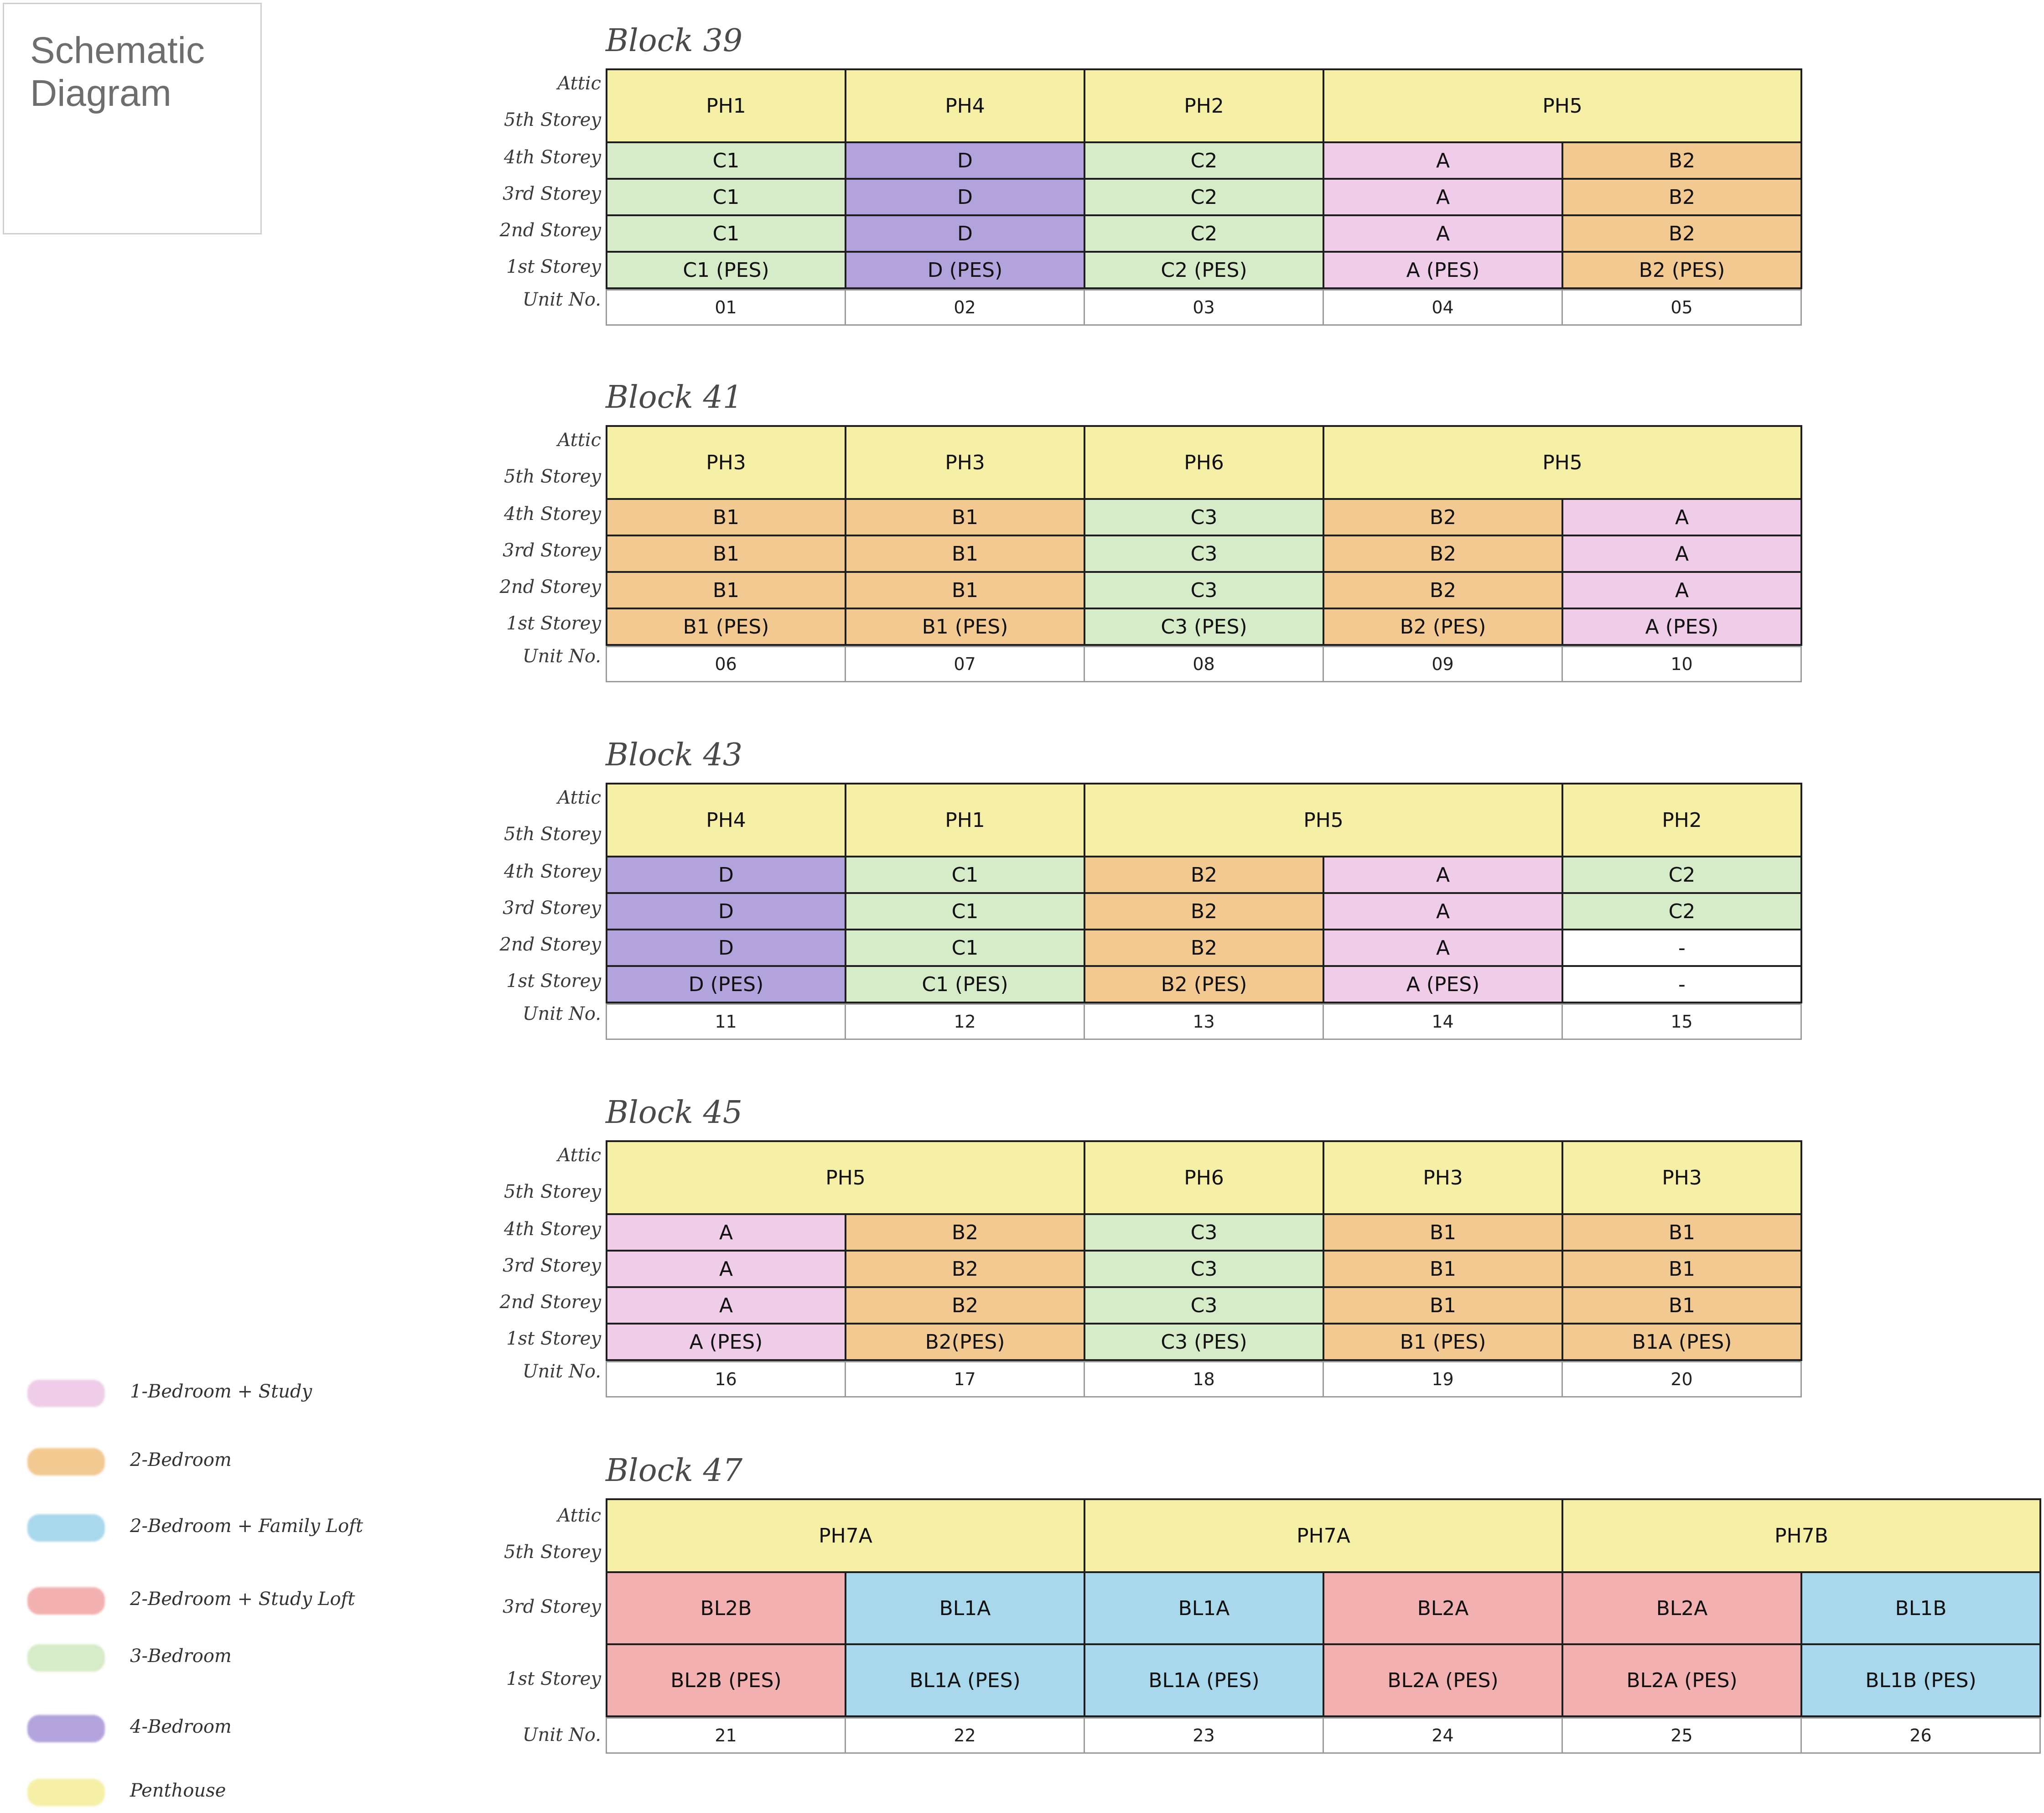 This screenshot has width=2044, height=1813. Describe the element at coordinates (1443, 307) in the screenshot. I see `unit-number-cell: 04` at that location.